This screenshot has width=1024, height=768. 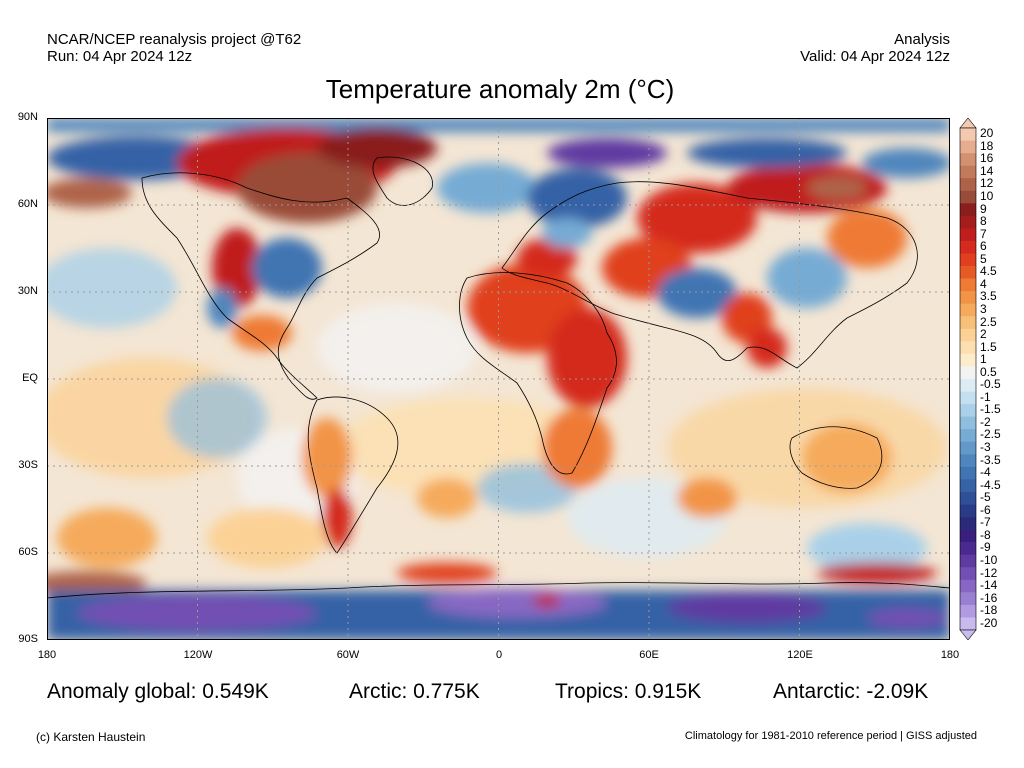 What do you see at coordinates (985, 522) in the screenshot?
I see `colorbar-label: -7` at bounding box center [985, 522].